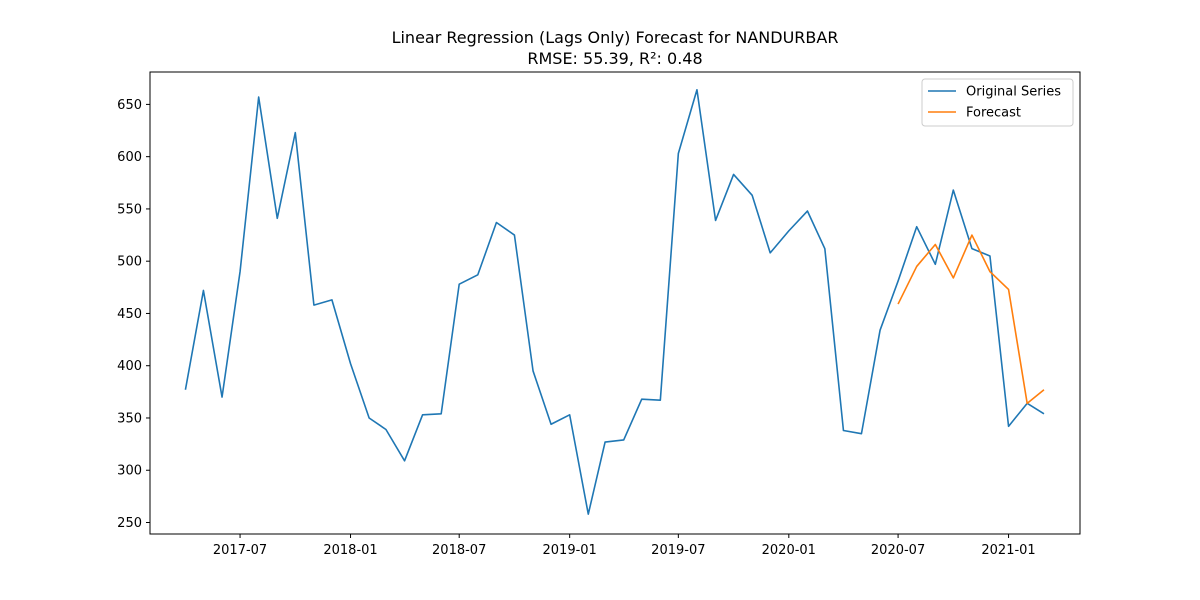  Describe the element at coordinates (789, 550) in the screenshot. I see `x-tick-label: 2020-01` at that location.